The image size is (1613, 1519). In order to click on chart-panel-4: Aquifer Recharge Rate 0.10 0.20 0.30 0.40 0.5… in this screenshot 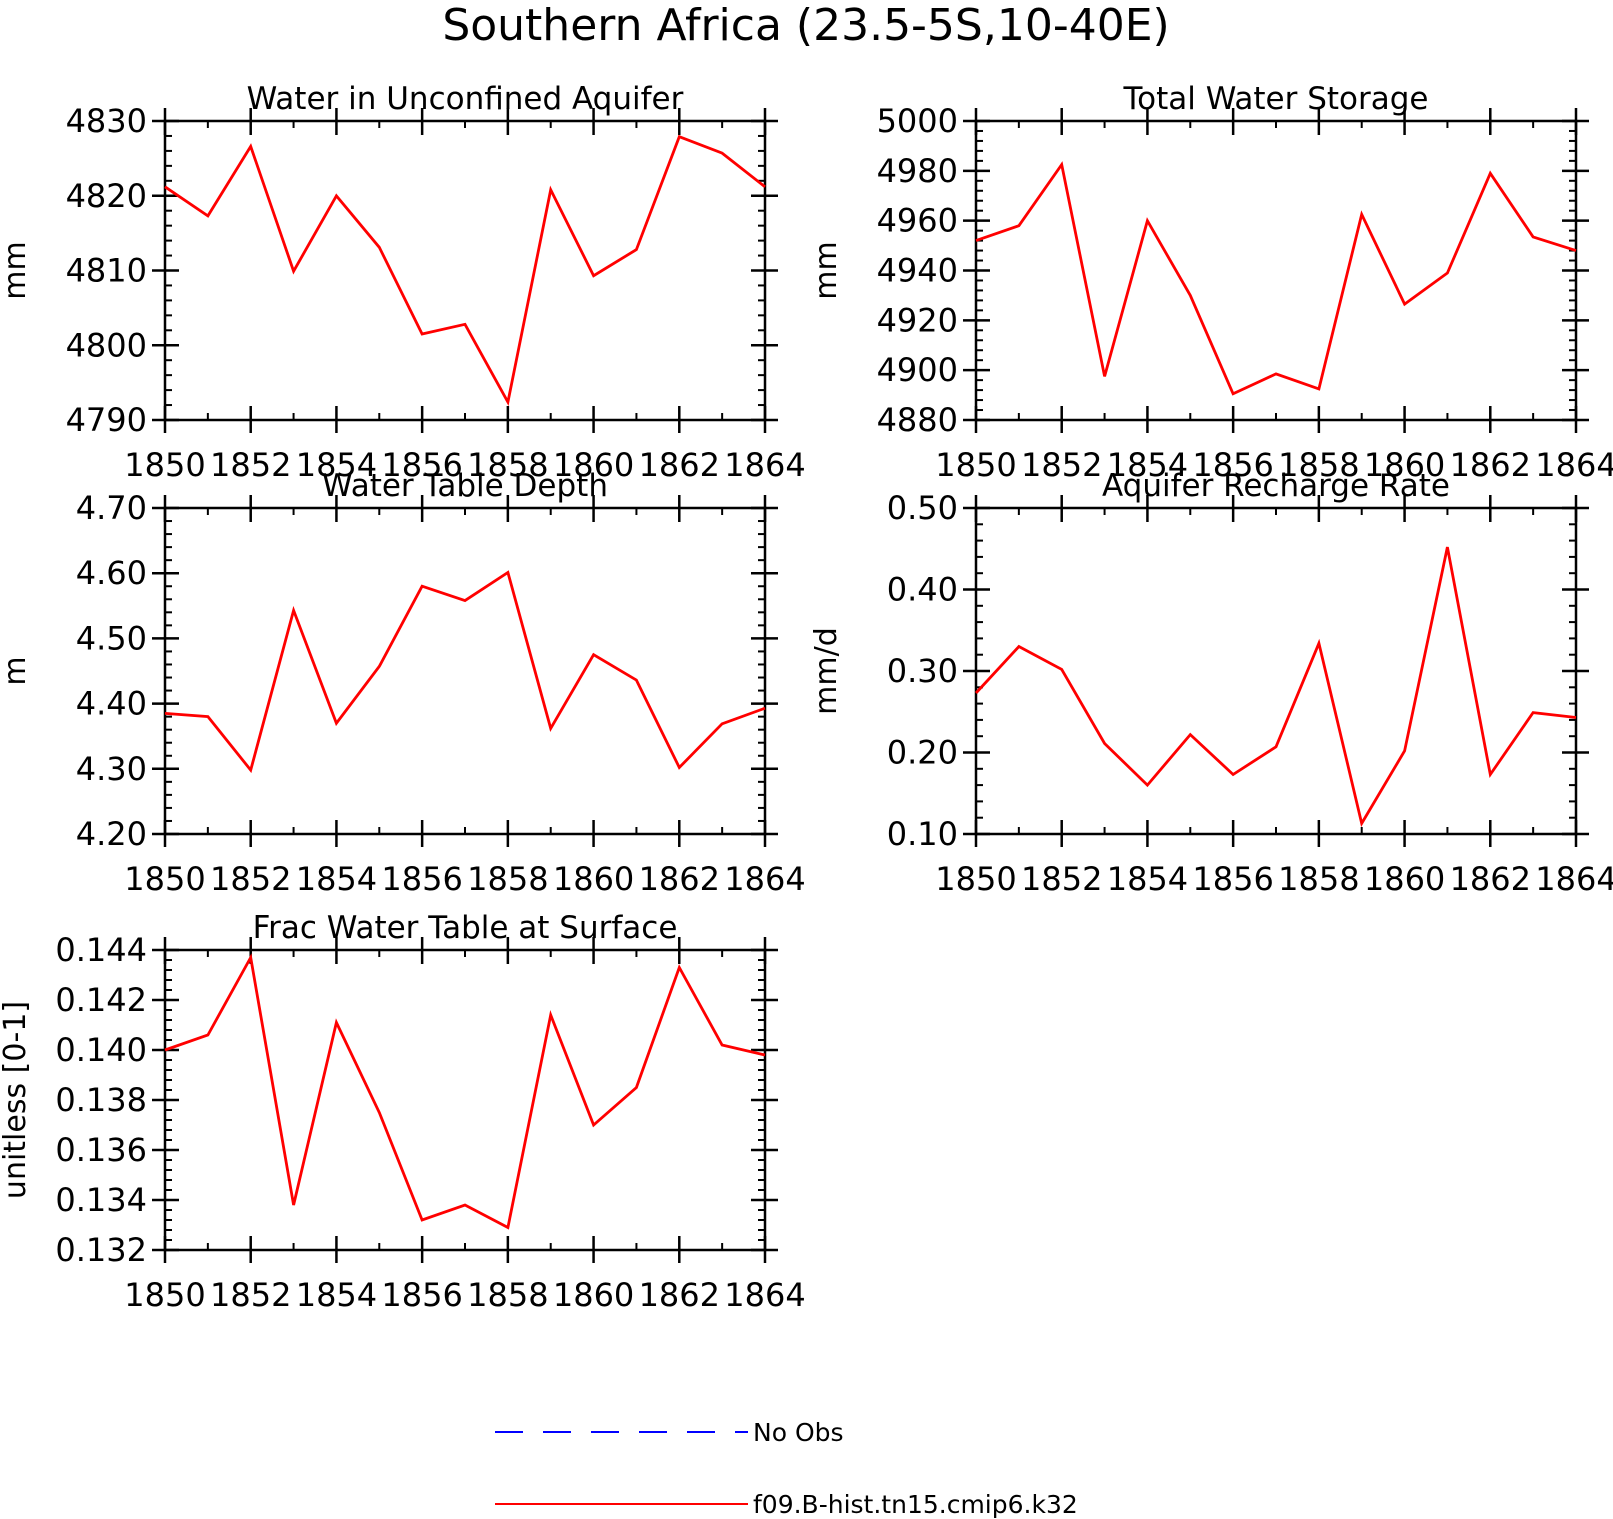, I will do `click(1211, 683)`.